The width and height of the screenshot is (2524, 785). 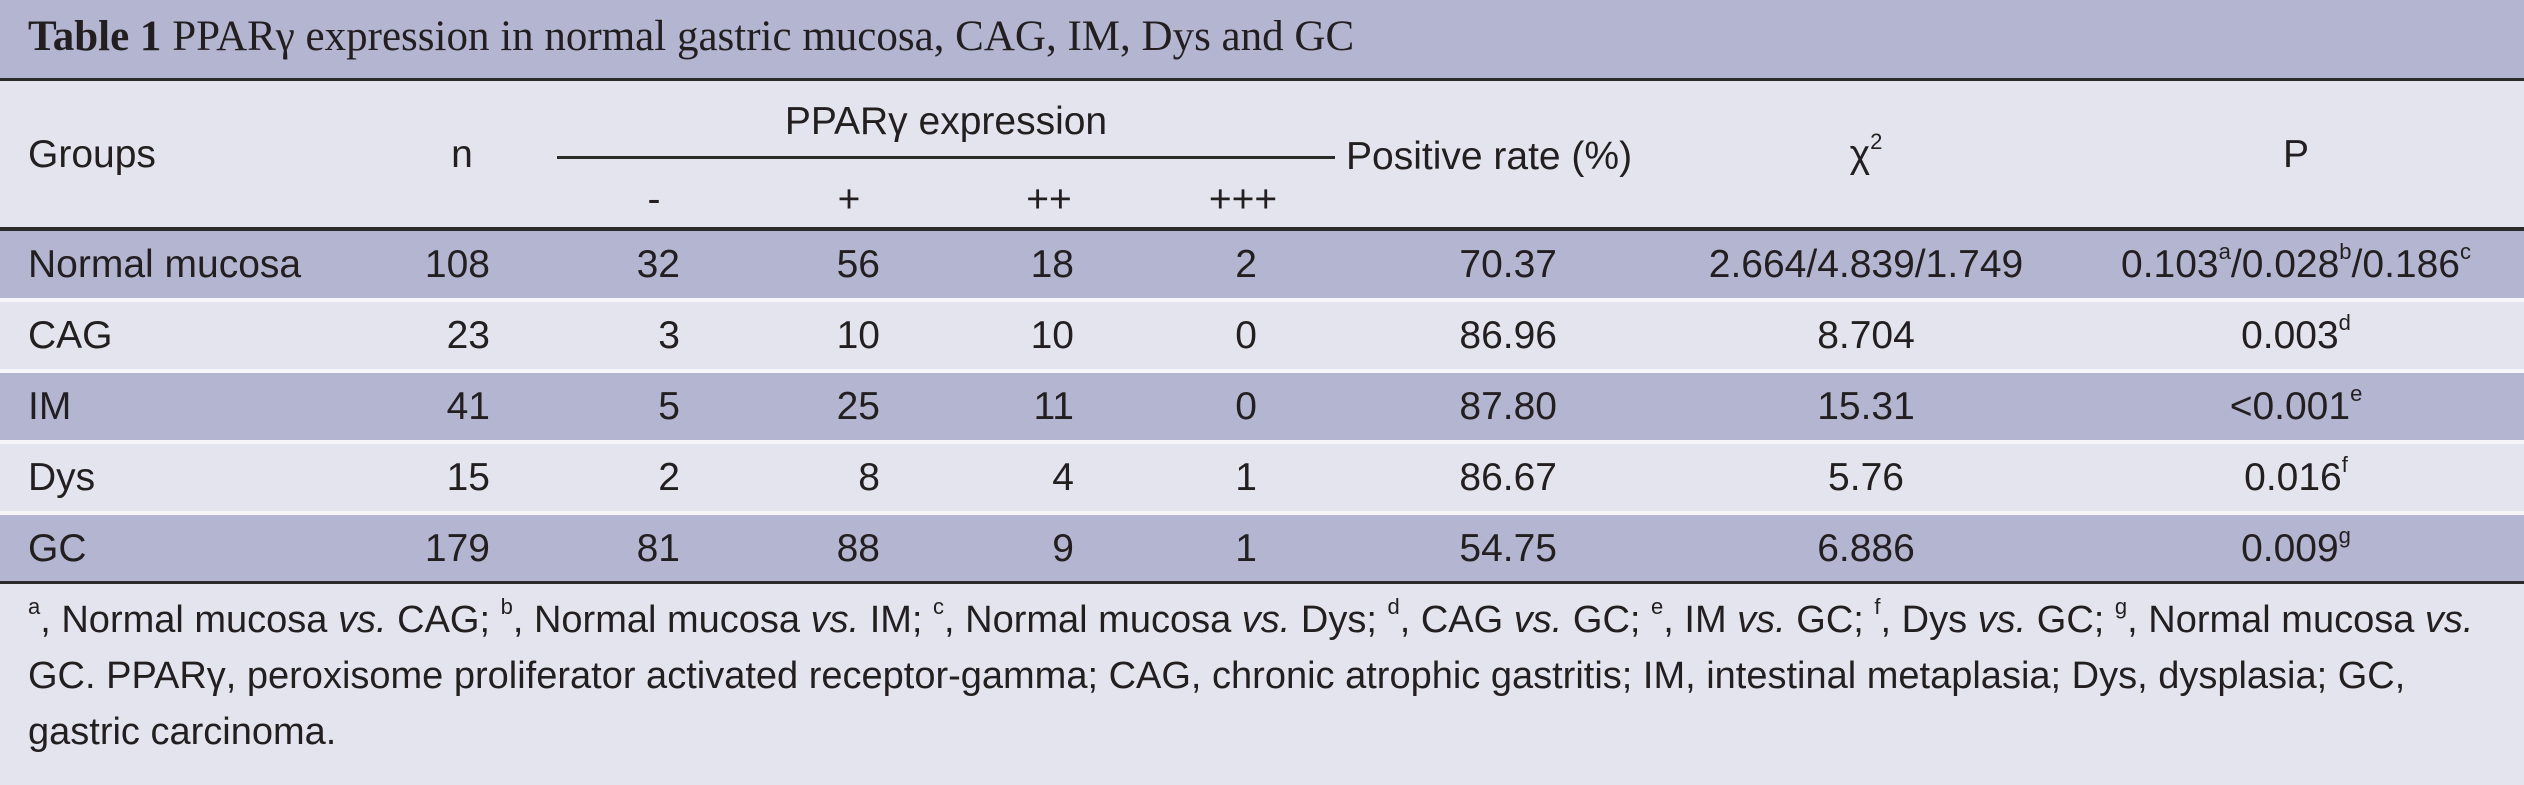 I want to click on p-value-text: 0.103, so click(x=2170, y=264).